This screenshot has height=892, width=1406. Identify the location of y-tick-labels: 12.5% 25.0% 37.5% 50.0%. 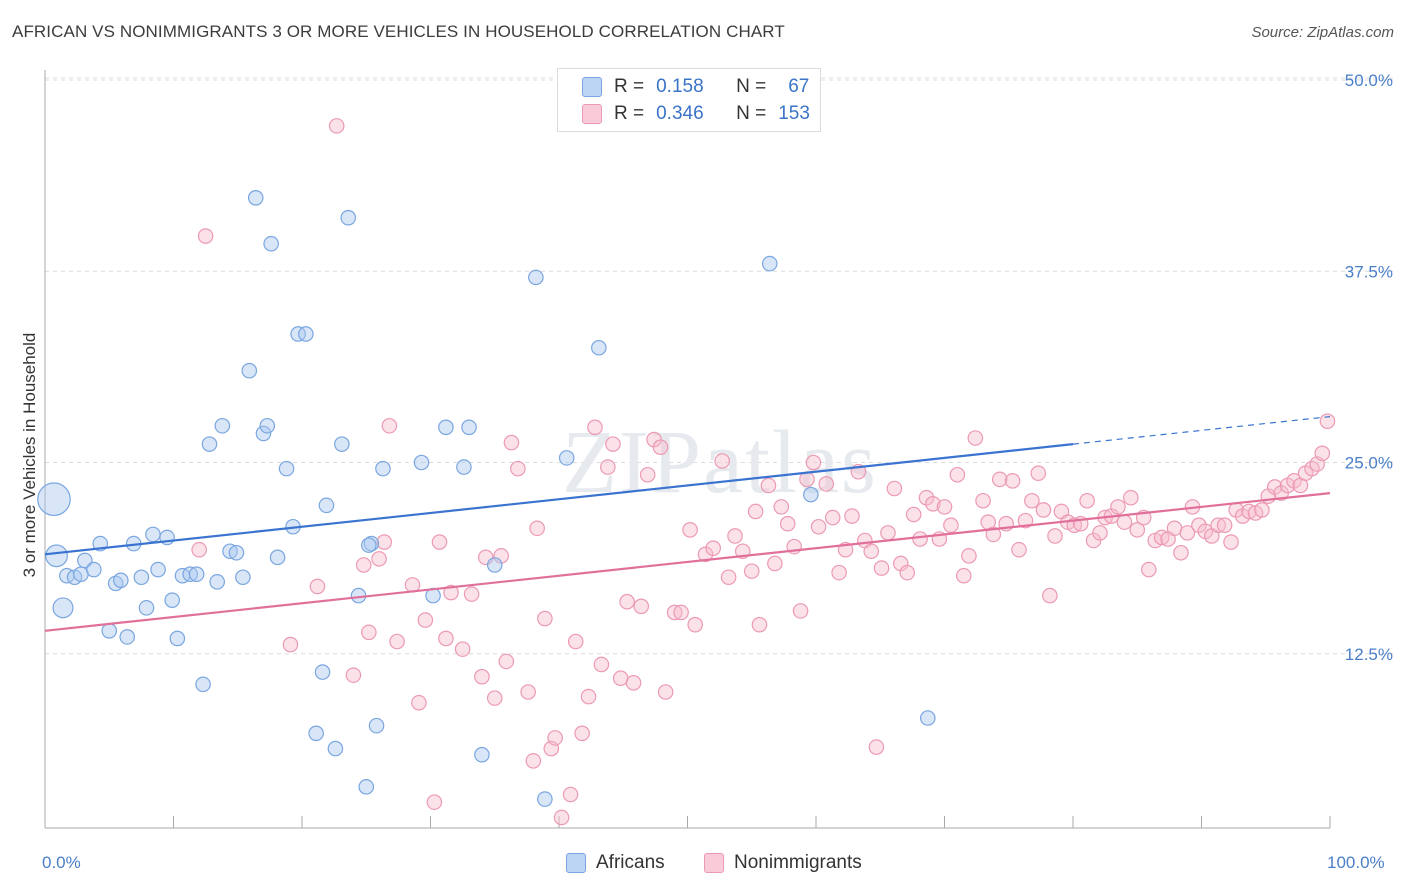
(1369, 367).